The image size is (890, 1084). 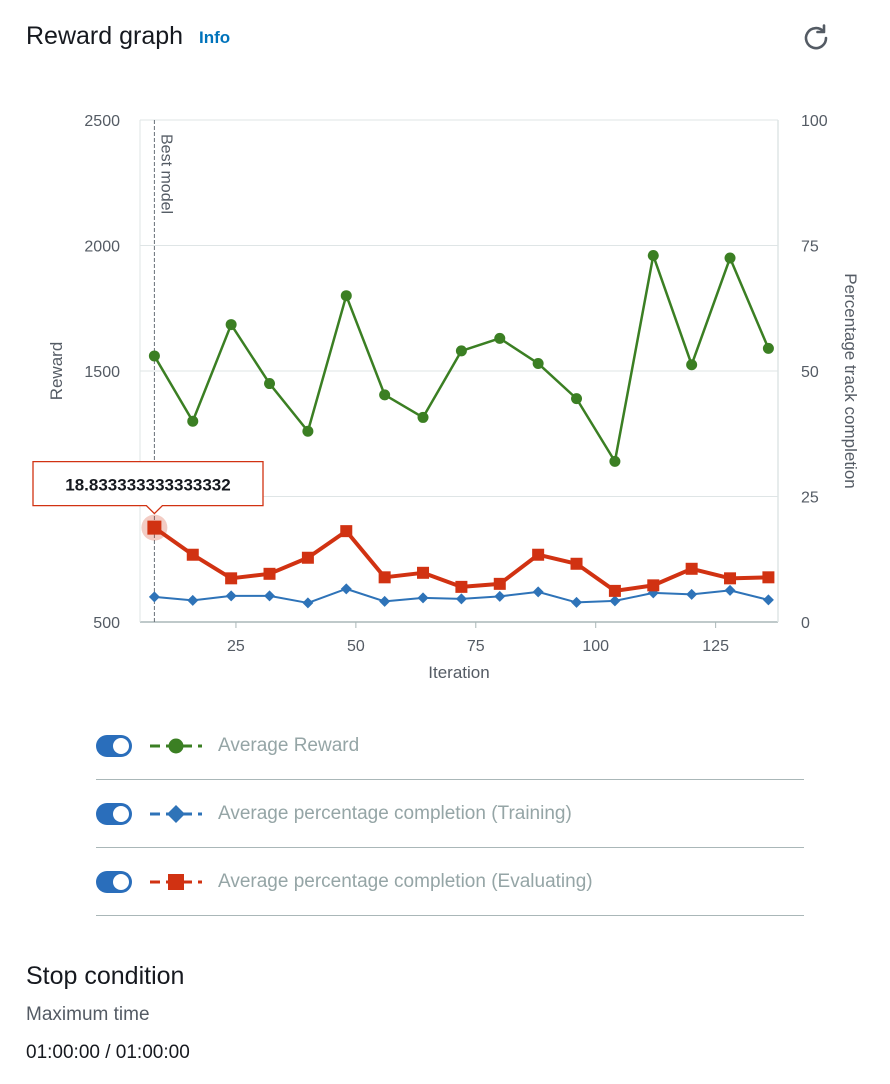 I want to click on y-left-tick-label: 2000, so click(x=102, y=247).